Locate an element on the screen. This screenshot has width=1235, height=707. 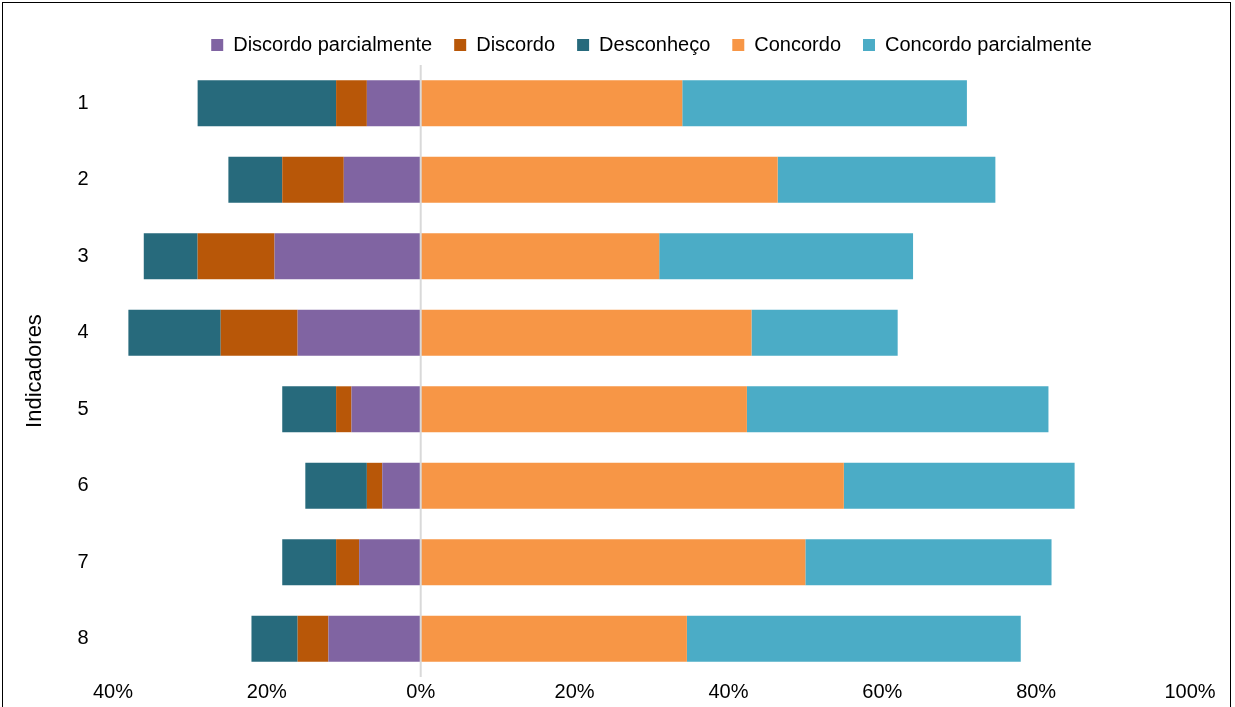
y-tick-label: 6 is located at coordinates (83, 484).